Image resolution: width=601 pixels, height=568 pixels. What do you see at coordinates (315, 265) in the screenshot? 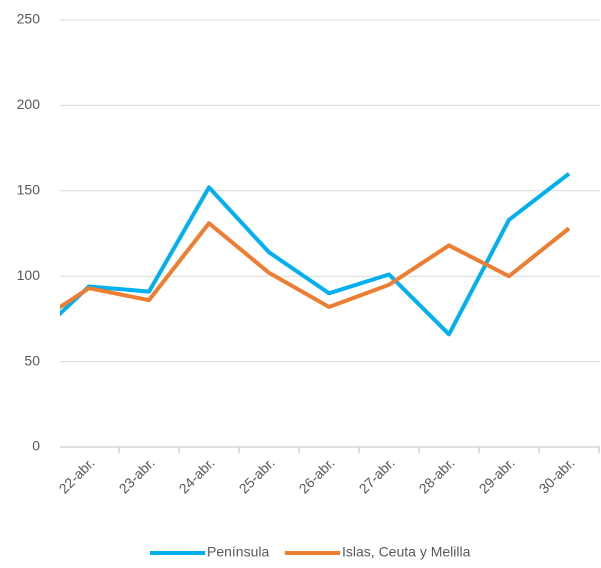
I see `line-series` at bounding box center [315, 265].